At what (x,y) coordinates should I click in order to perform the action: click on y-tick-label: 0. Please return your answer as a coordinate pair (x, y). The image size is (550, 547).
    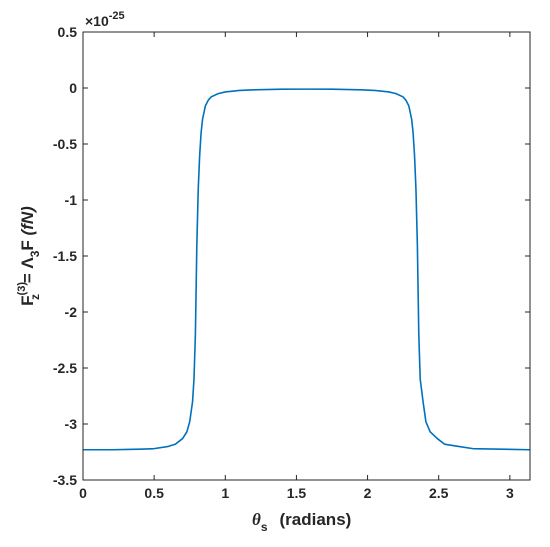
    Looking at the image, I should click on (73, 88).